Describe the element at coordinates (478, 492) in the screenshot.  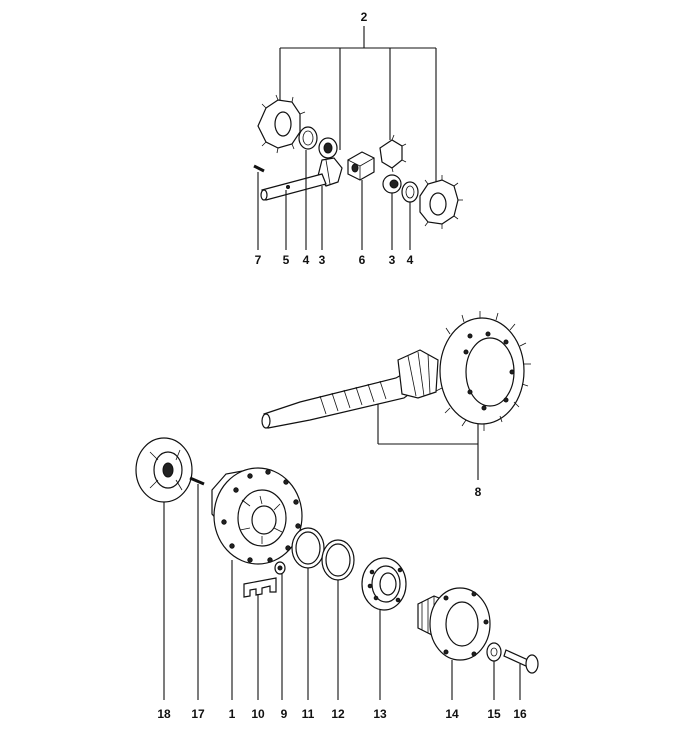
I see `callout-8: 8` at that location.